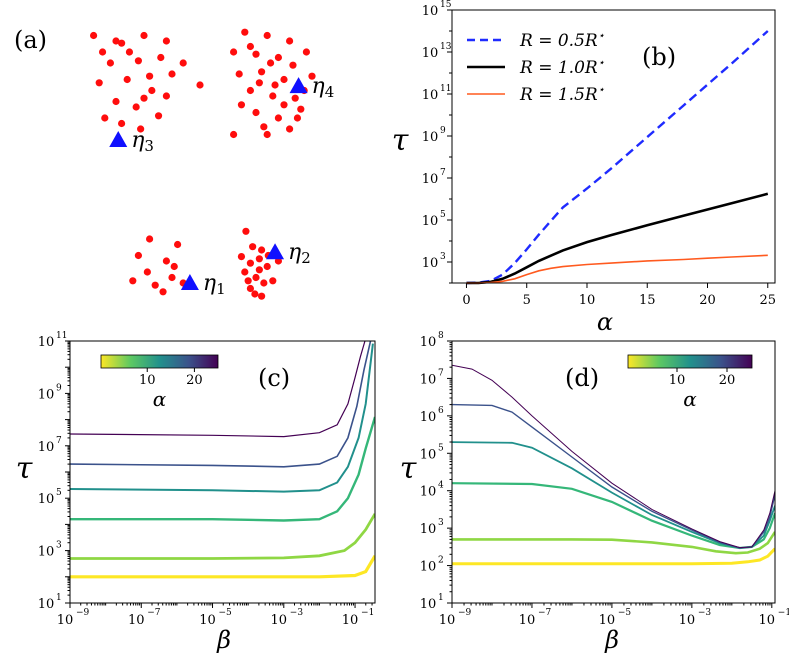 The height and width of the screenshot is (660, 789). Describe the element at coordinates (445, 89) in the screenshot. I see `y-tick-exponent: 11` at that location.